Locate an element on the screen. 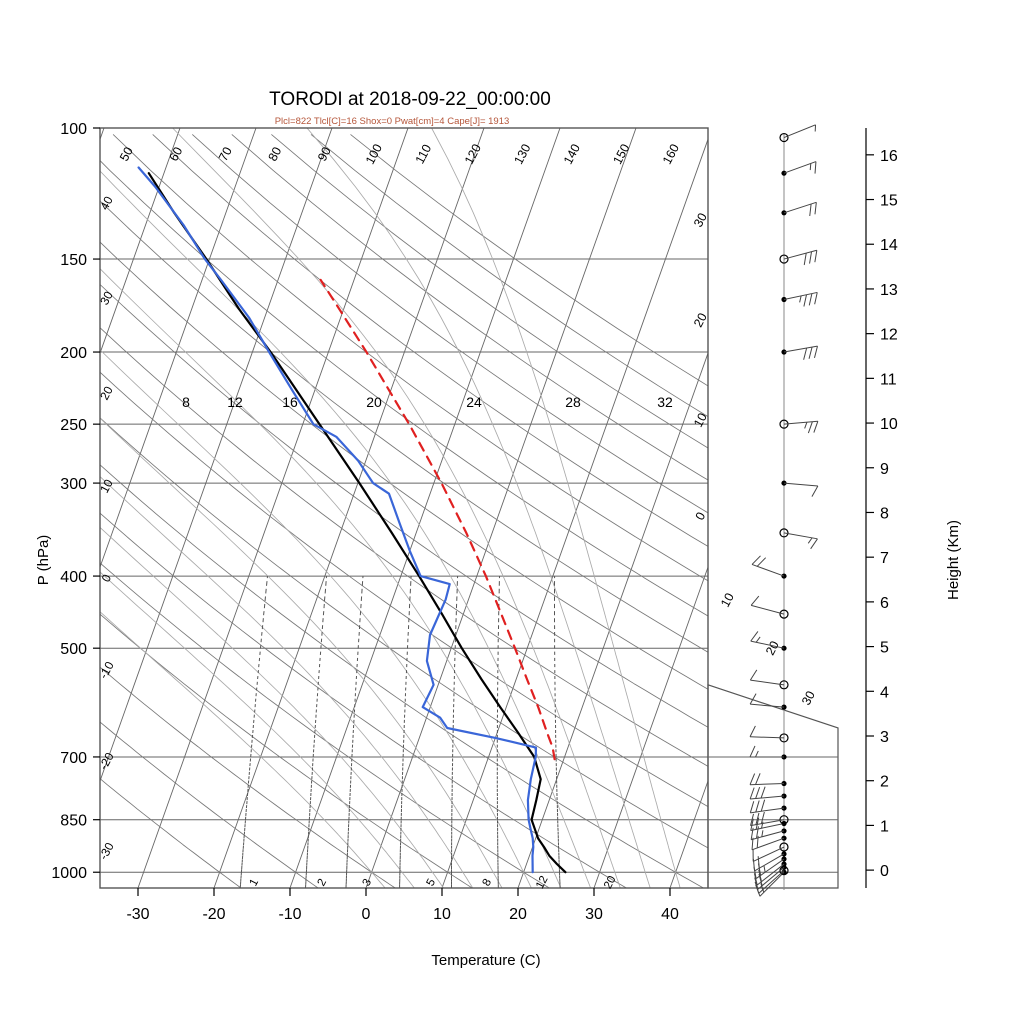  height-tick-label: 16 is located at coordinates (889, 156).